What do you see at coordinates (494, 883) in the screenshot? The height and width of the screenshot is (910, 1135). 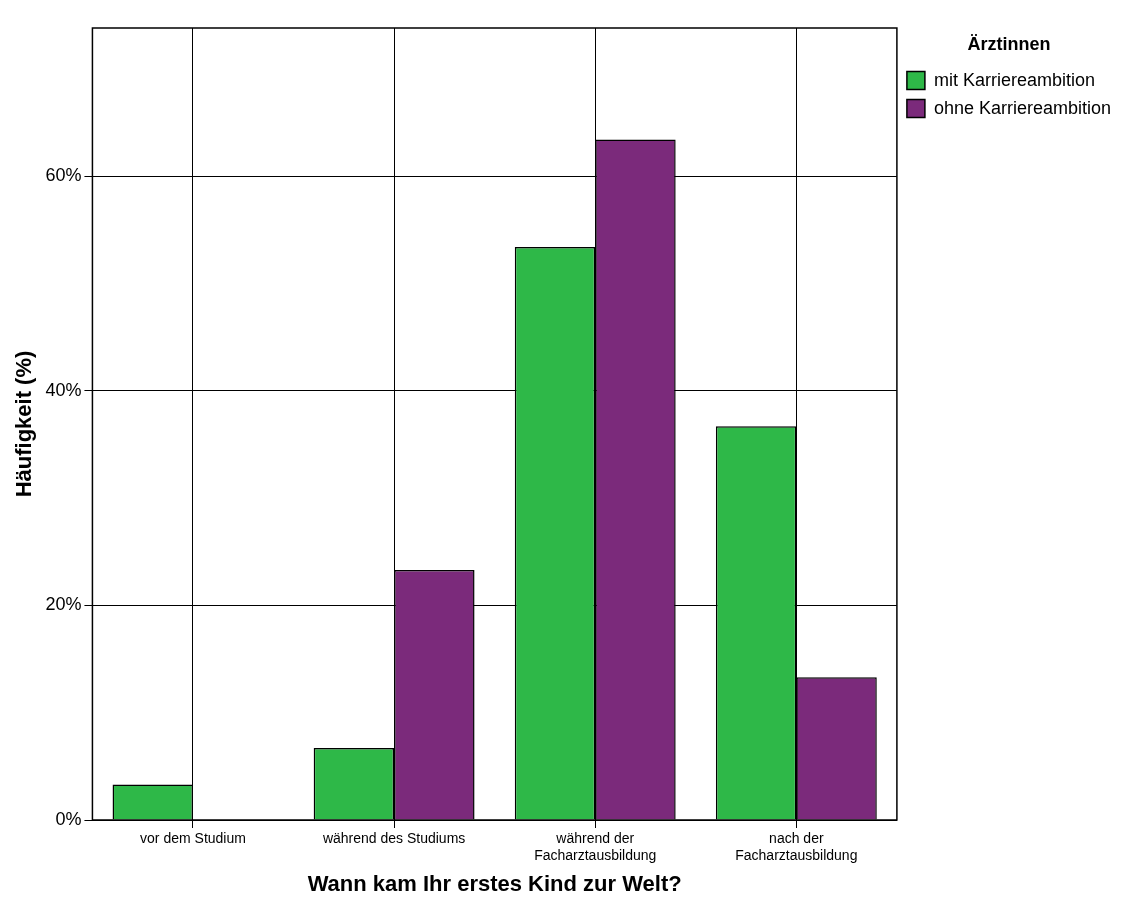 I see `x-axis-title: Wann kam Ihr erstes Kind zur Welt?` at bounding box center [494, 883].